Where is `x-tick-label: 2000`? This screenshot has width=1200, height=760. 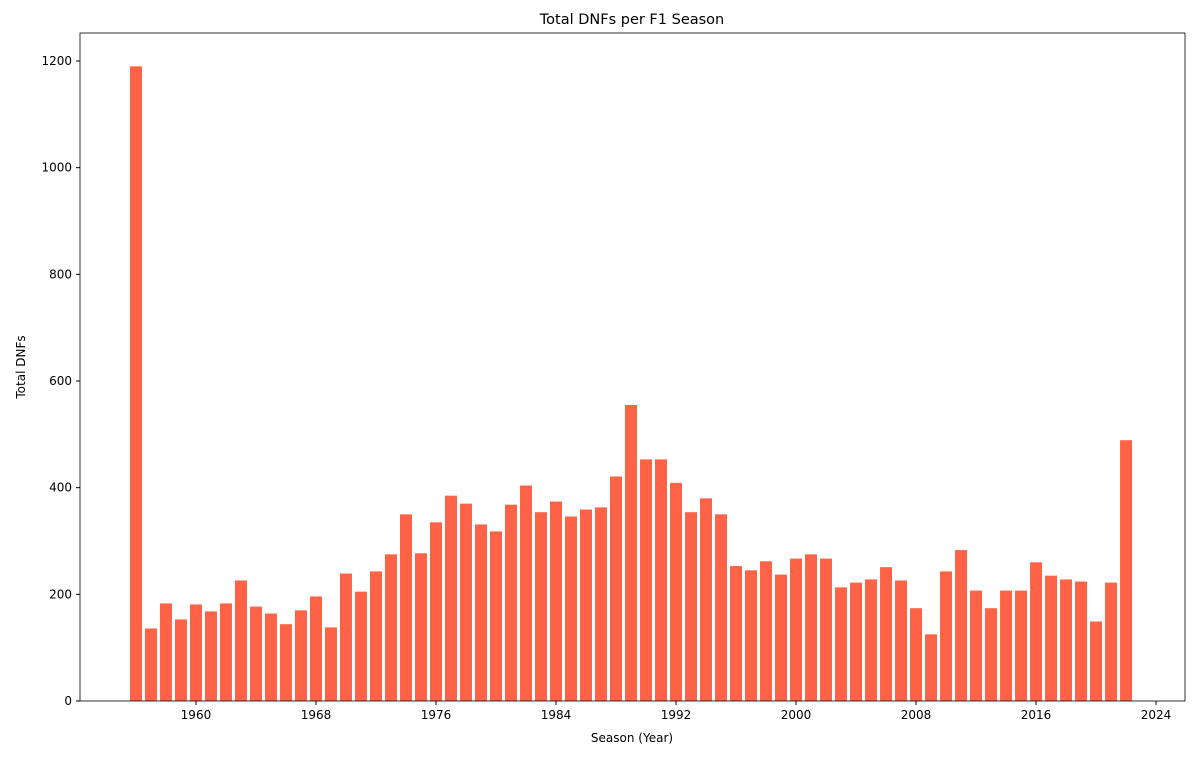
x-tick-label: 2000 is located at coordinates (796, 715).